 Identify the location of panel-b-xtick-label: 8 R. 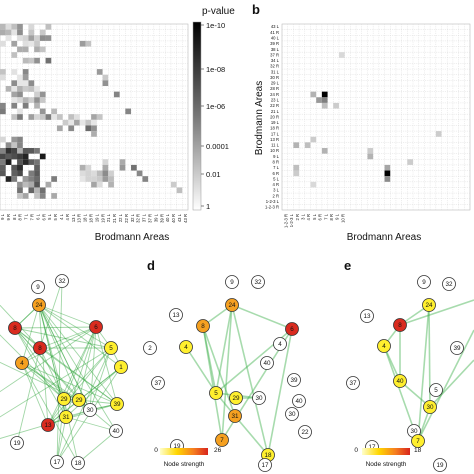
(331, 217).